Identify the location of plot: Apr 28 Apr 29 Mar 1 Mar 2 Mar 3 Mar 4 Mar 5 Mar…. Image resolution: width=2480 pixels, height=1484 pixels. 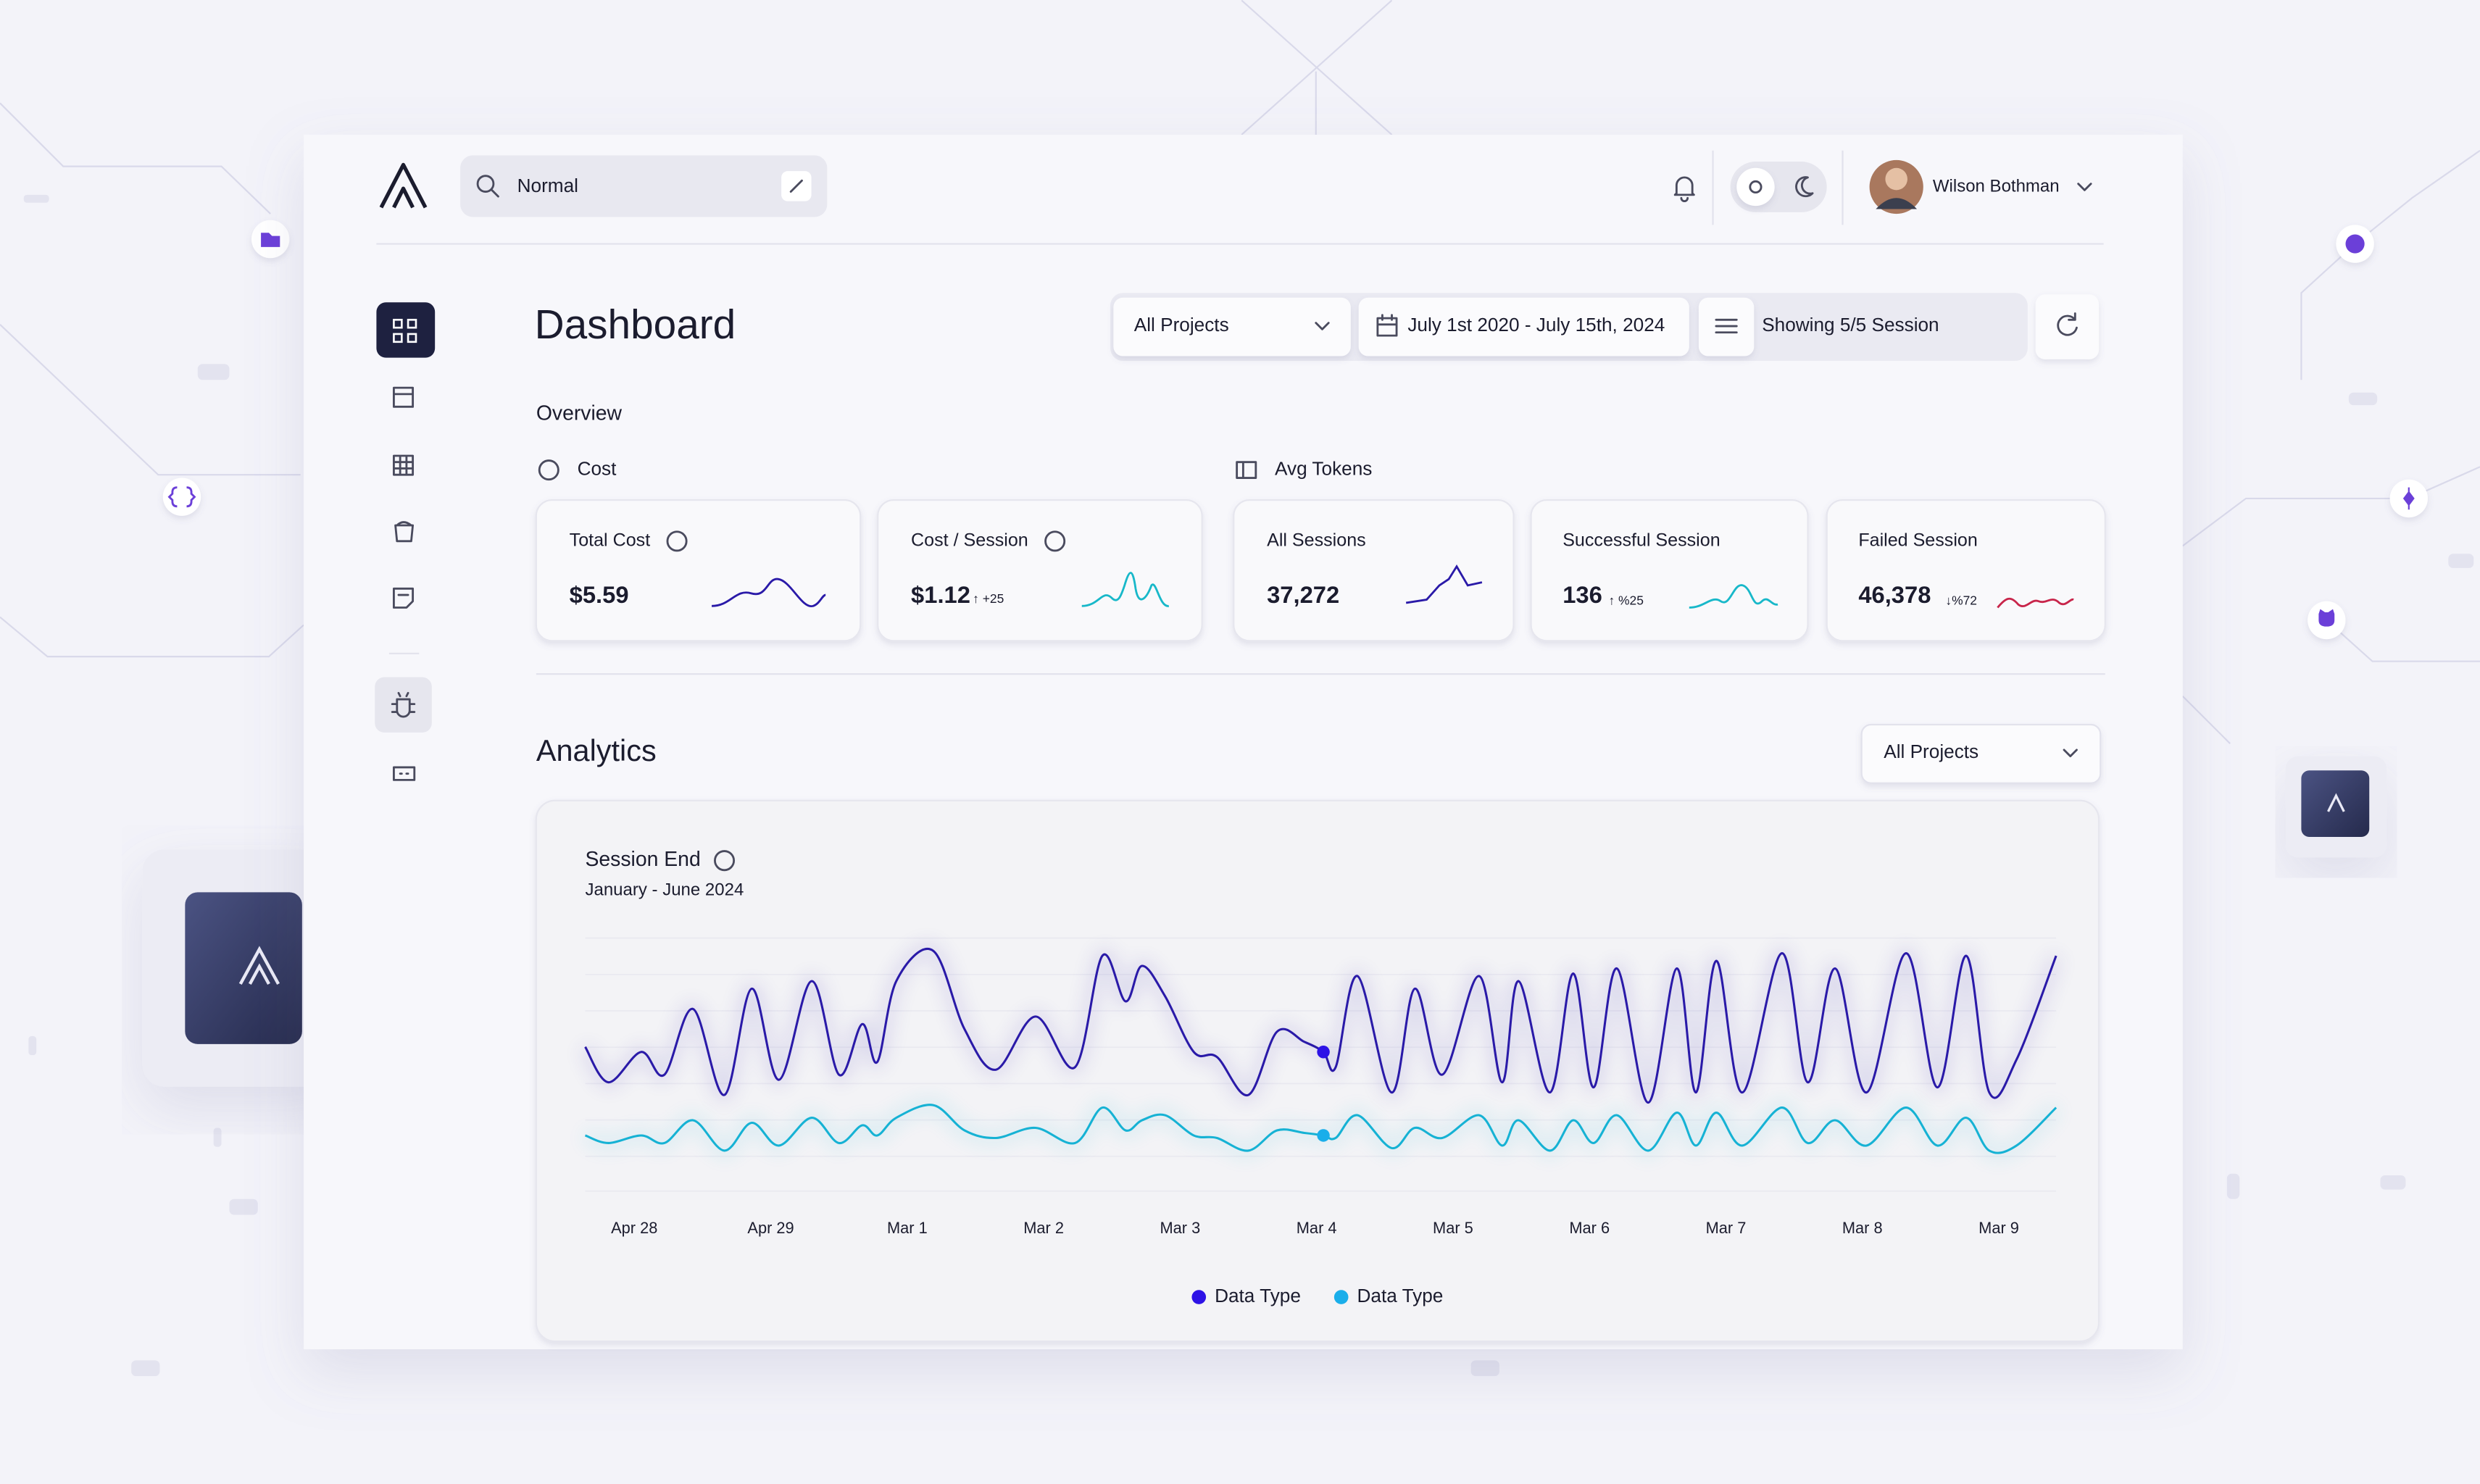
(1321, 1124).